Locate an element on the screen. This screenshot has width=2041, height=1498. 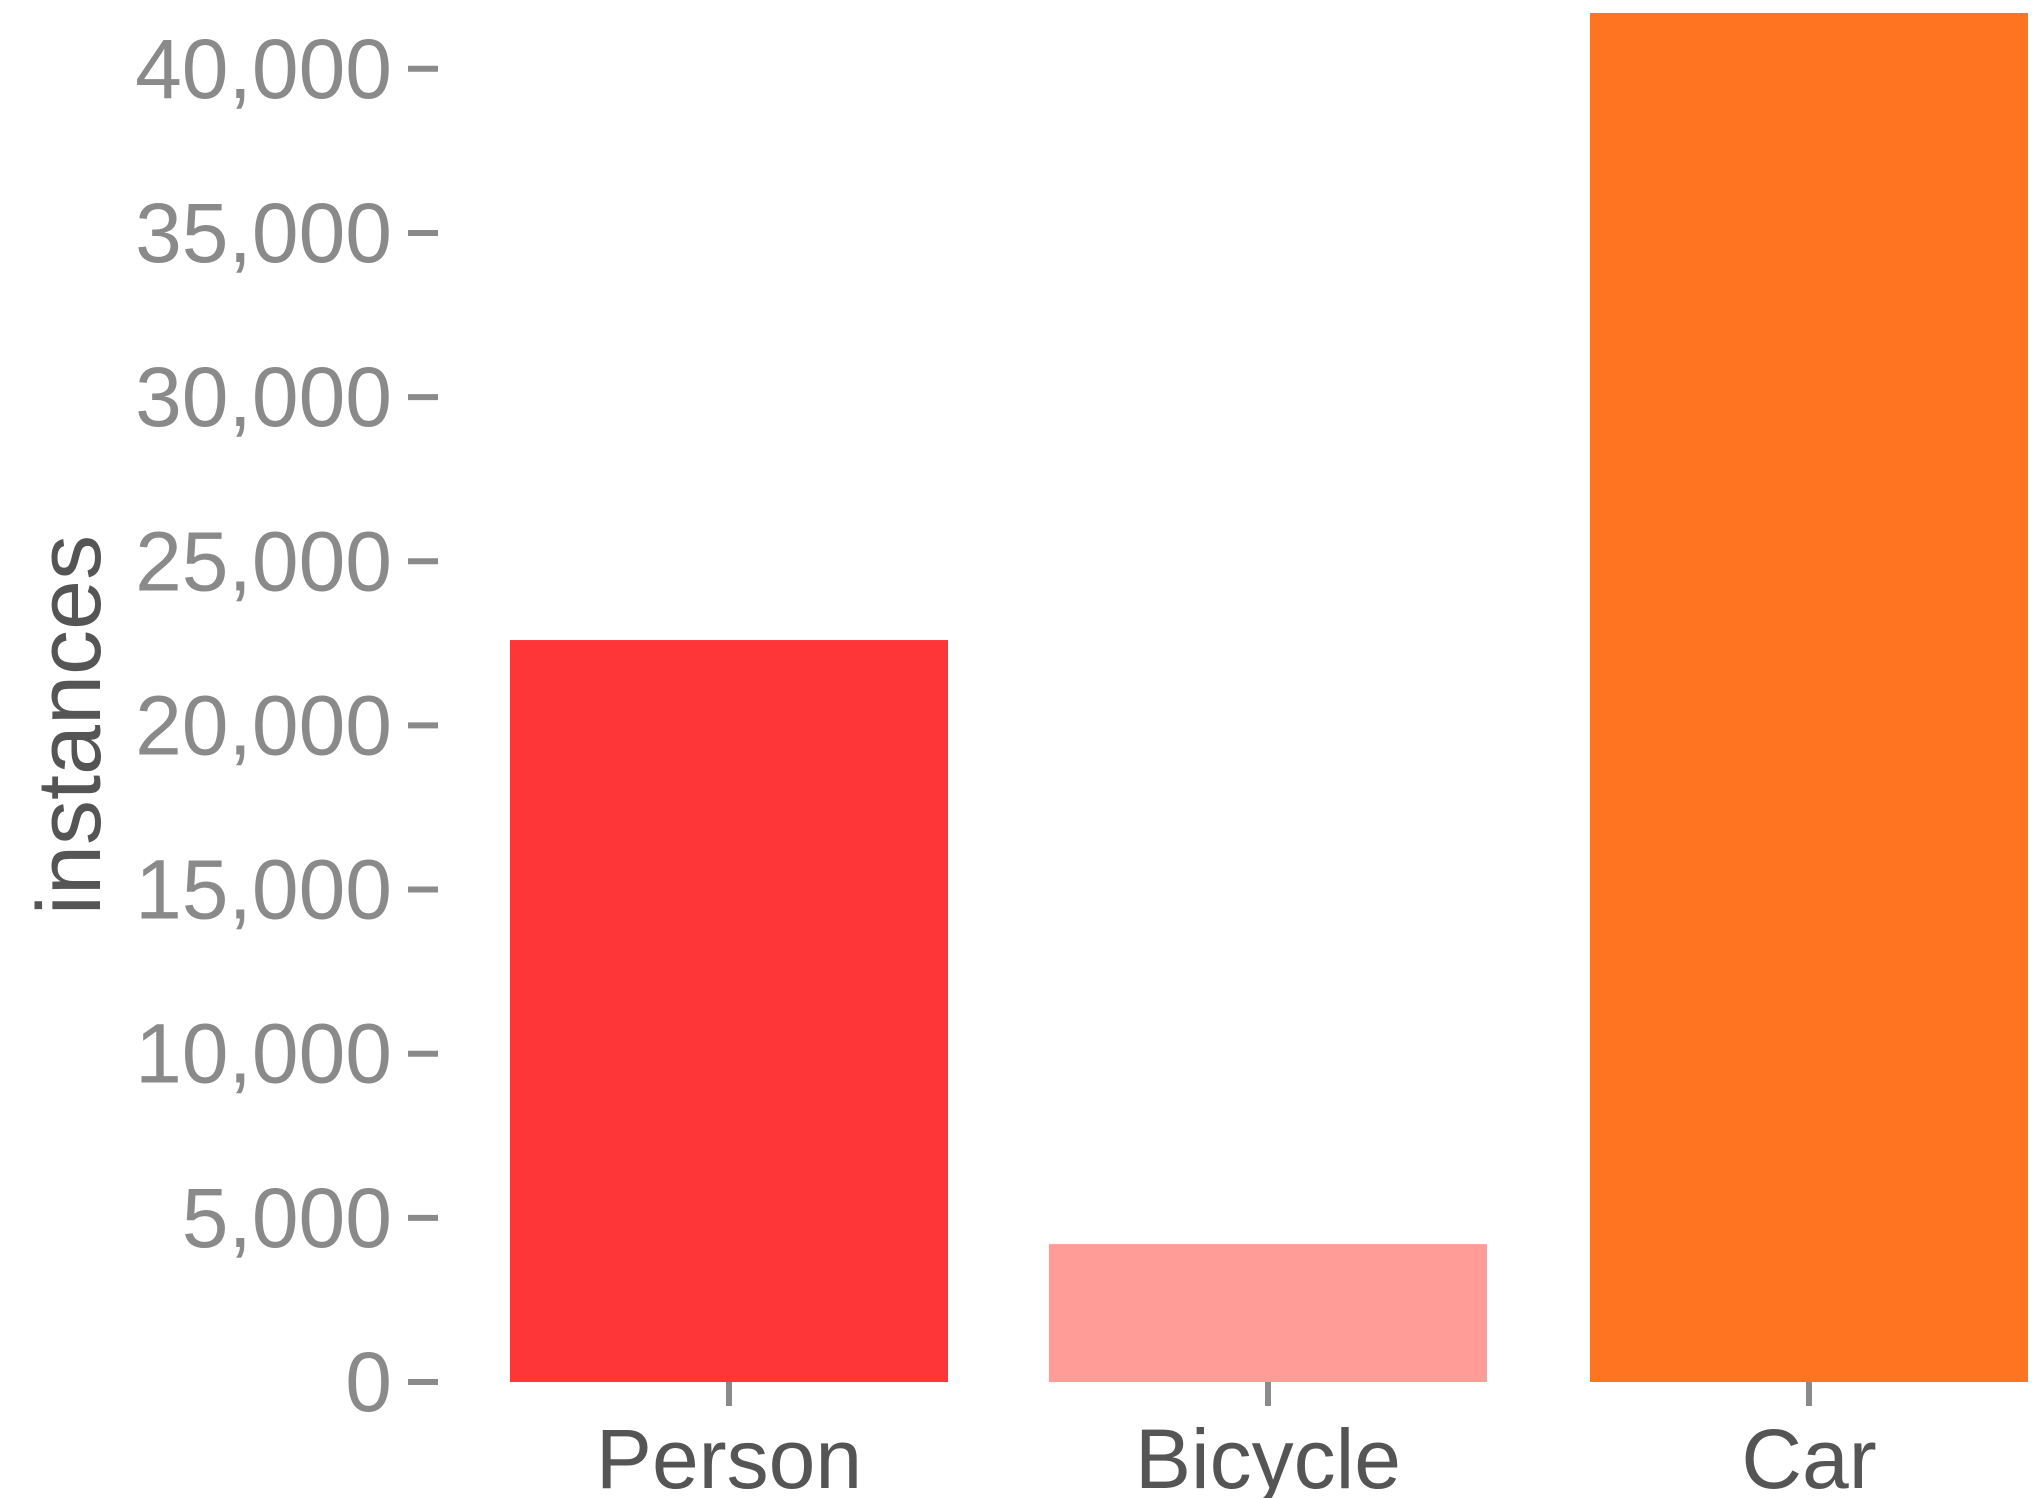
y-tick-label: 15,000 is located at coordinates (263, 890).